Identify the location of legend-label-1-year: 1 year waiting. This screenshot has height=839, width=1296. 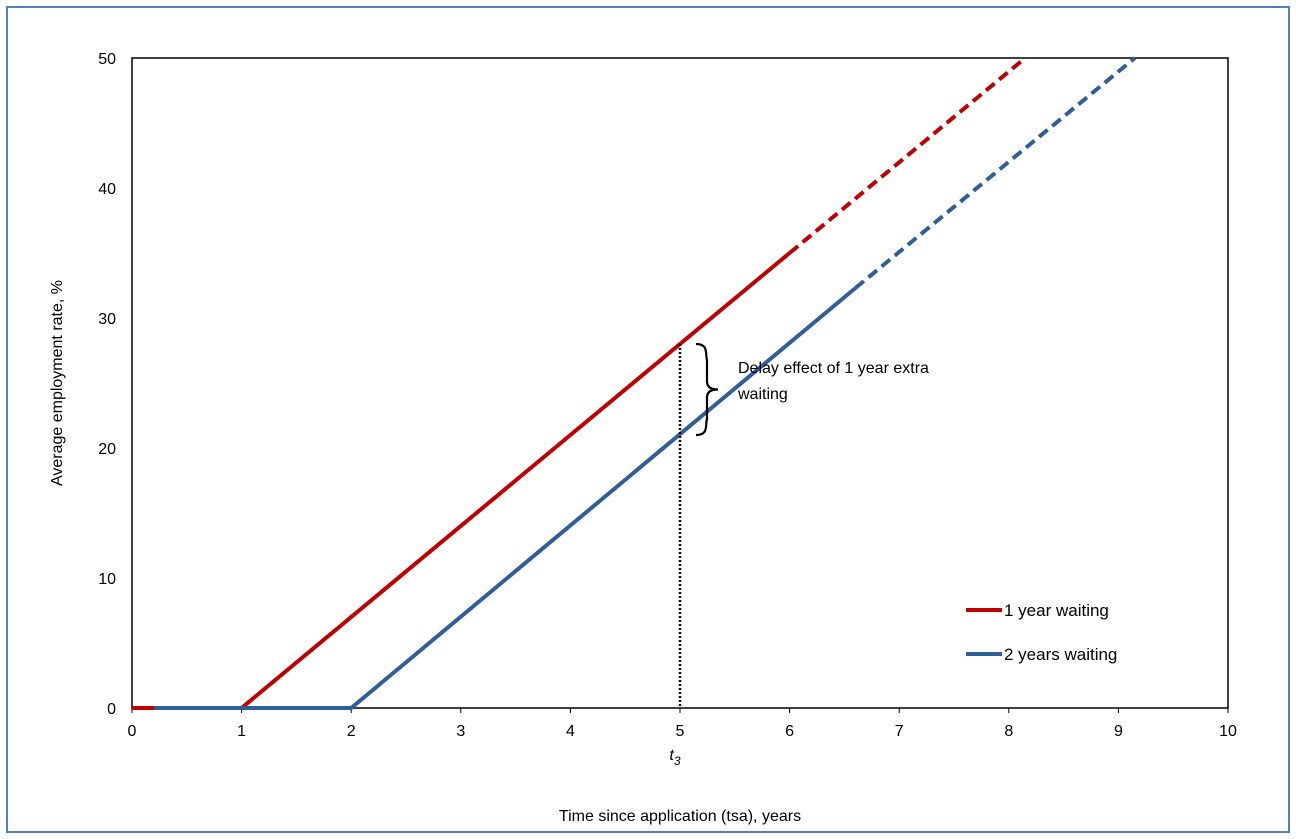
(1056, 610).